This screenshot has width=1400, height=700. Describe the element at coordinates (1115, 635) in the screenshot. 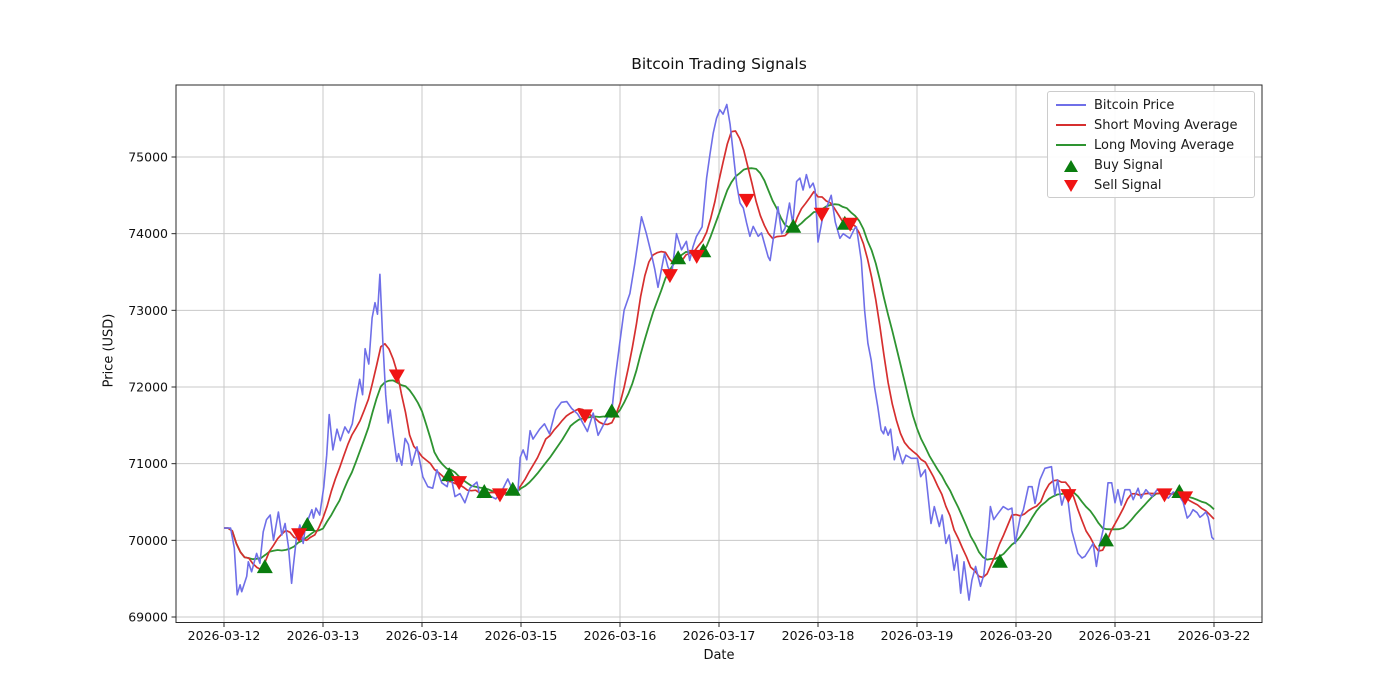

I see `x-tick-label: 2026-03-21` at that location.